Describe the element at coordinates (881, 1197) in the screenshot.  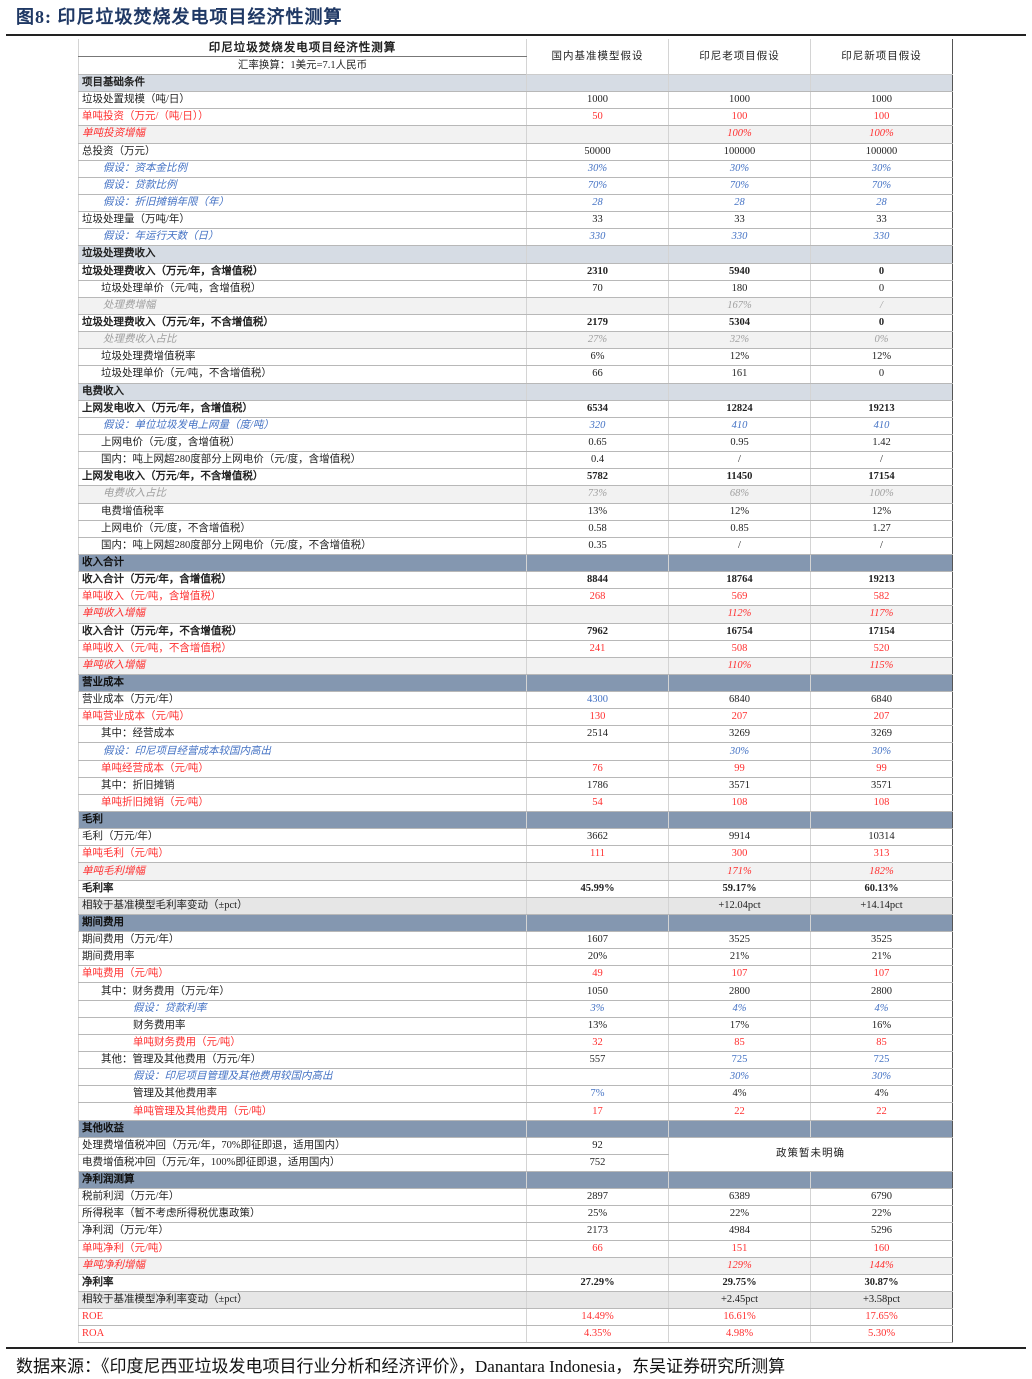
I see `value-cell: 6790` at that location.